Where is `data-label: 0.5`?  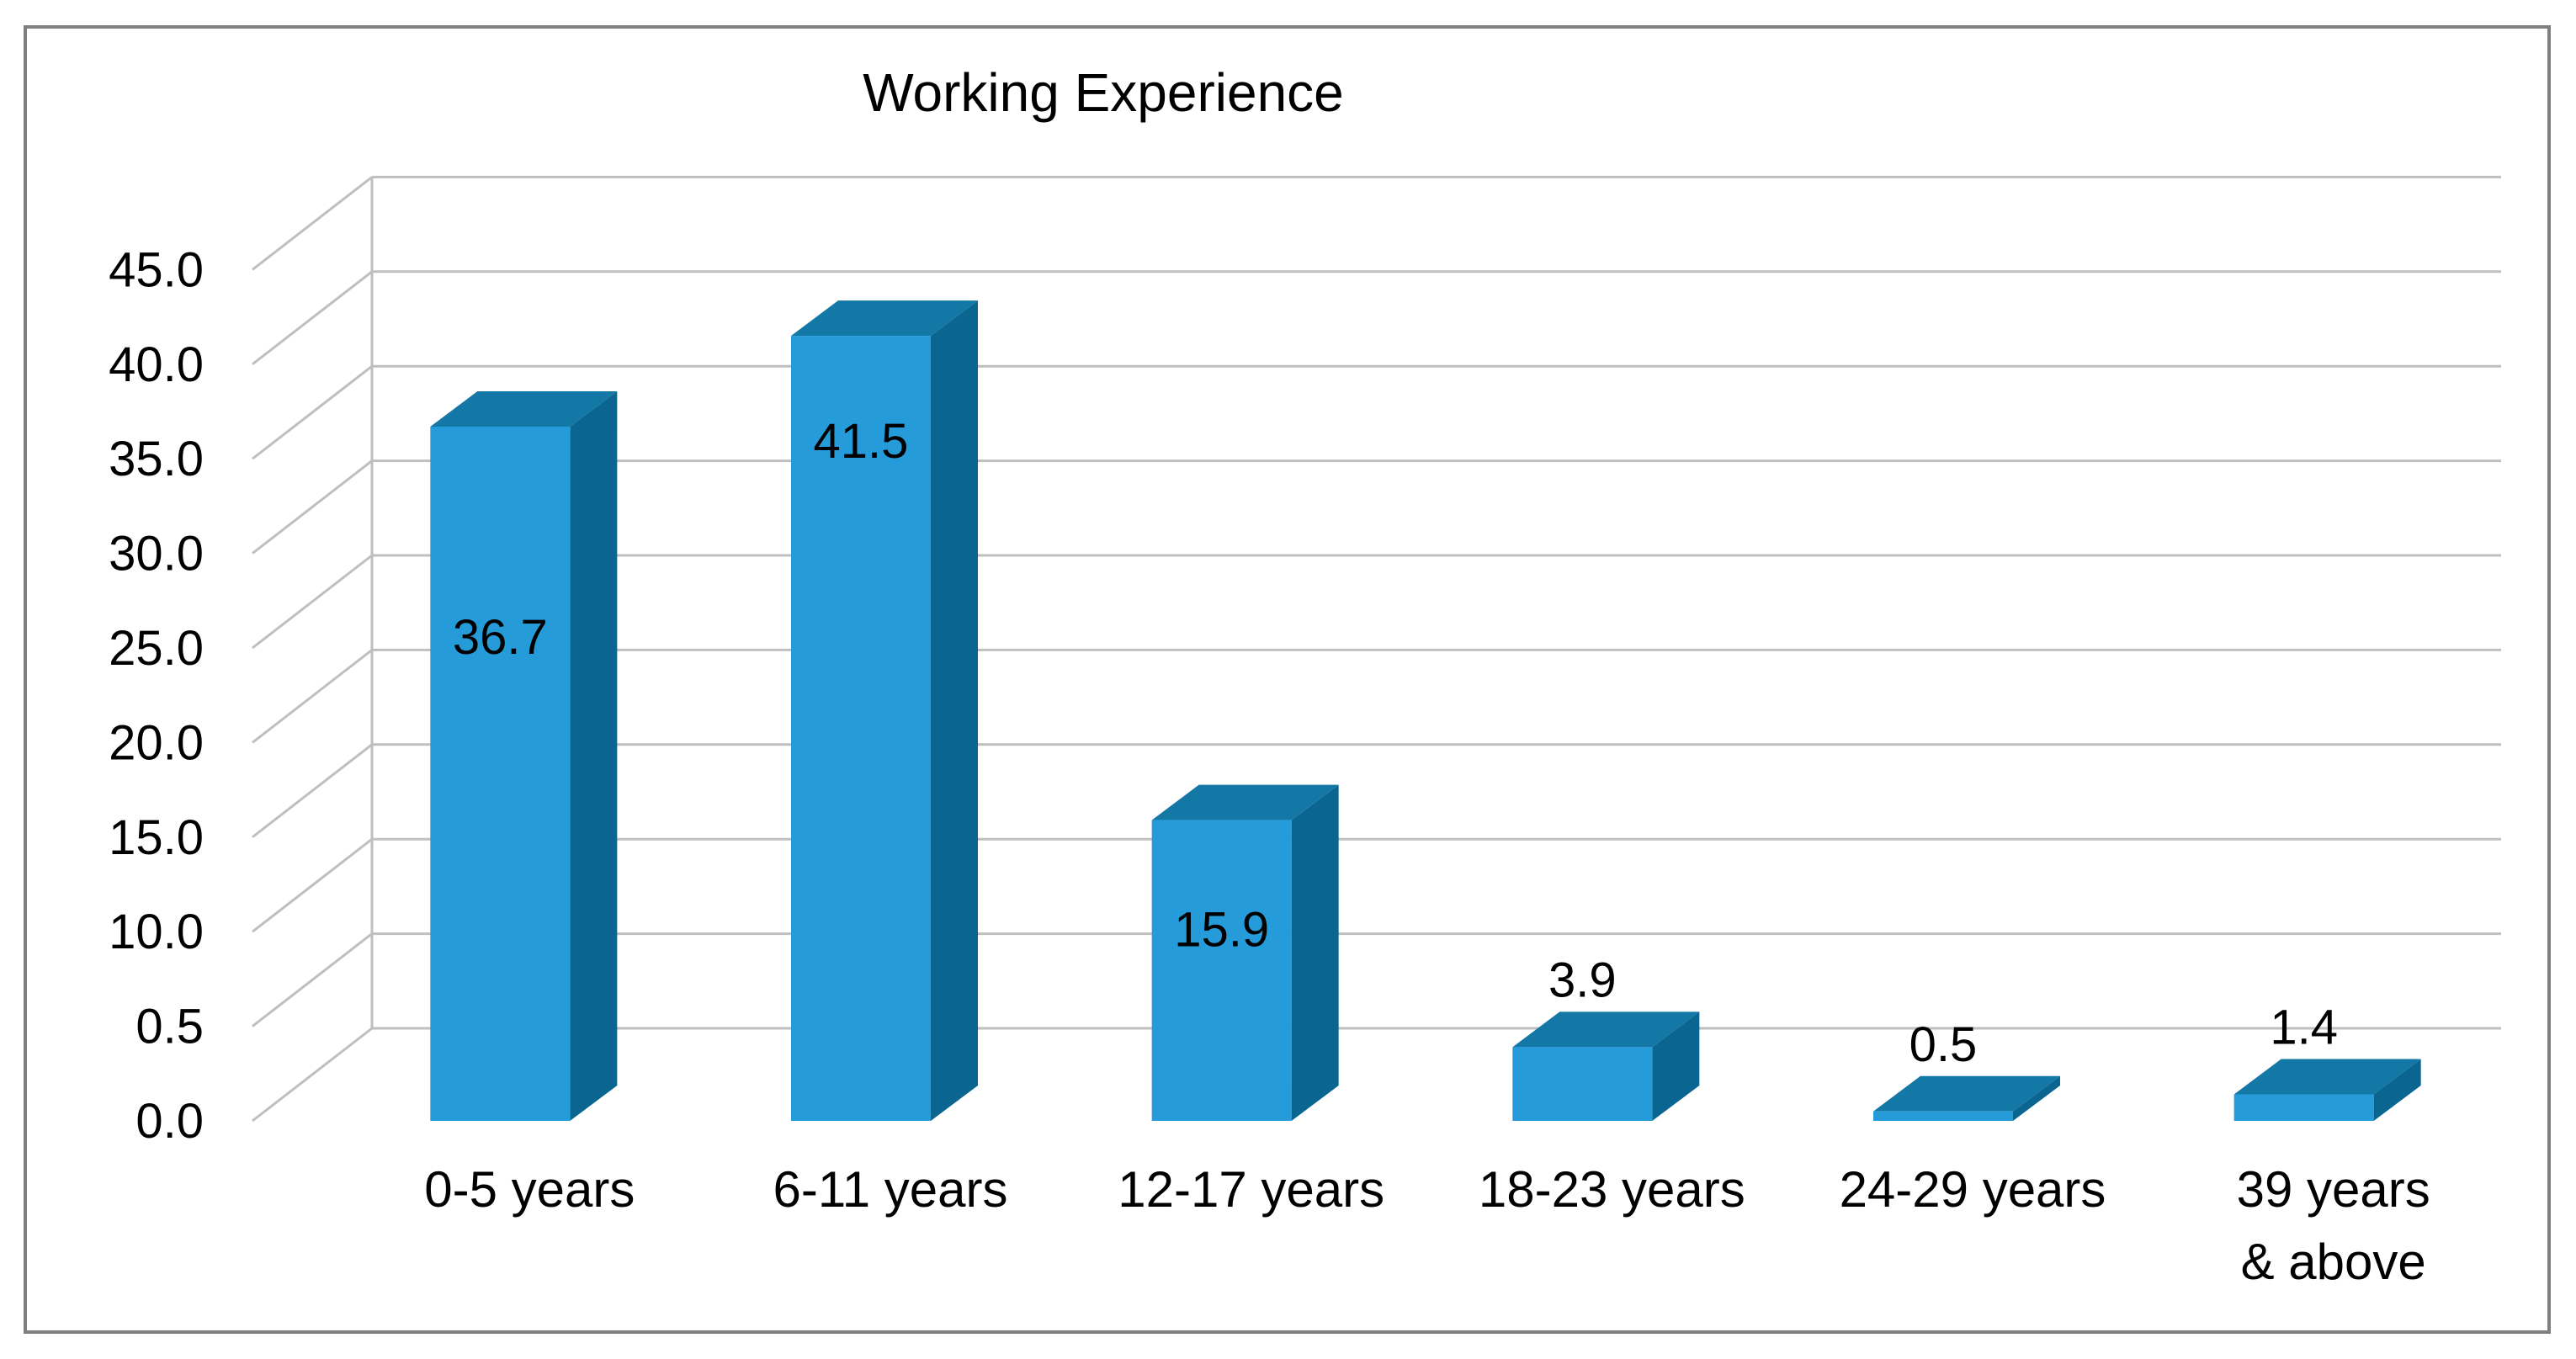
data-label: 0.5 is located at coordinates (1943, 1044).